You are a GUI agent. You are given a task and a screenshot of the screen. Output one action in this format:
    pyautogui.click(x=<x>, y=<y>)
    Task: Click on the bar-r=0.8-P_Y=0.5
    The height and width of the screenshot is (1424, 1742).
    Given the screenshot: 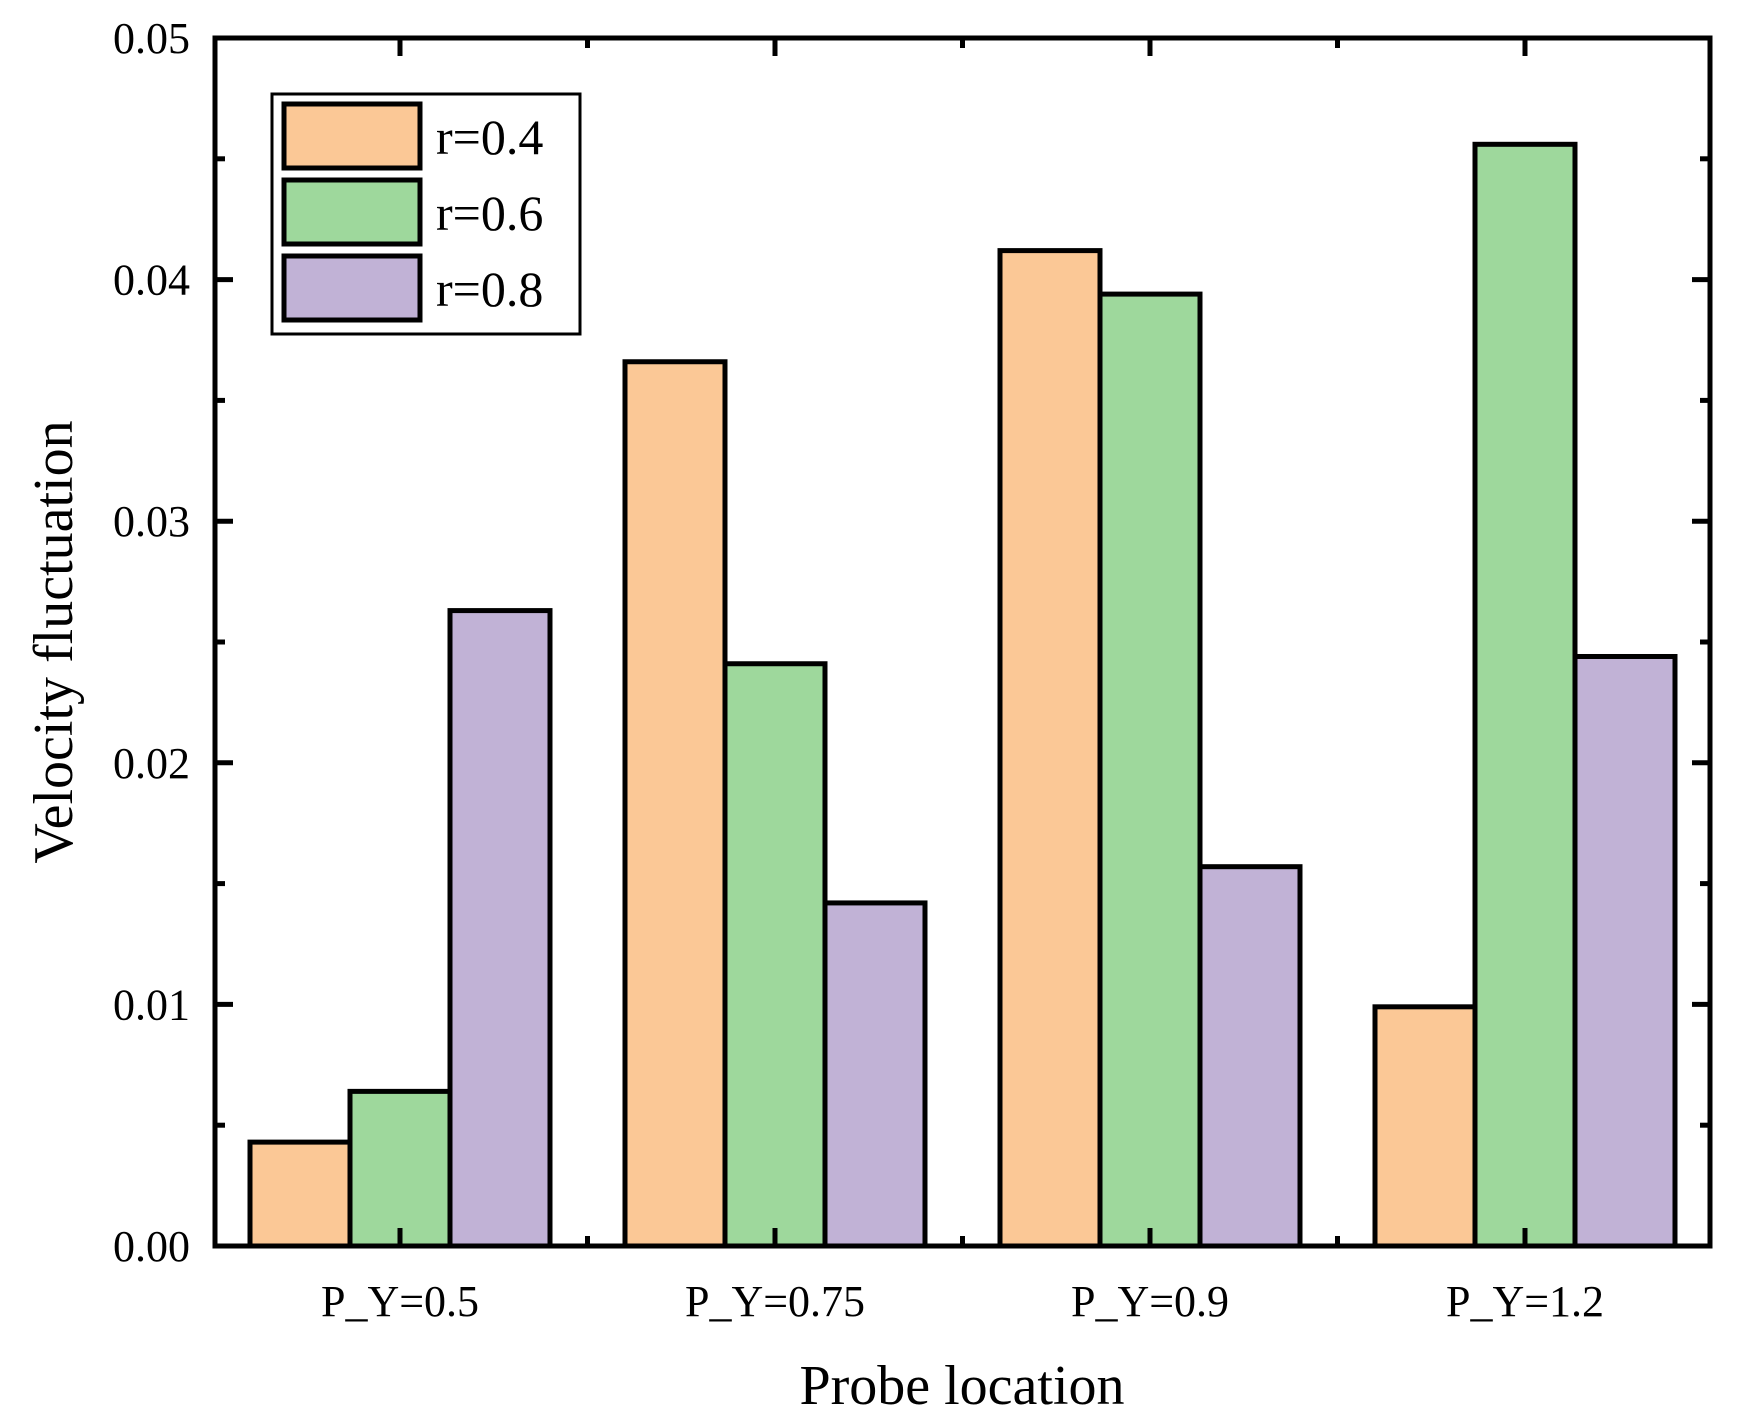 What is the action you would take?
    pyautogui.click(x=500, y=928)
    